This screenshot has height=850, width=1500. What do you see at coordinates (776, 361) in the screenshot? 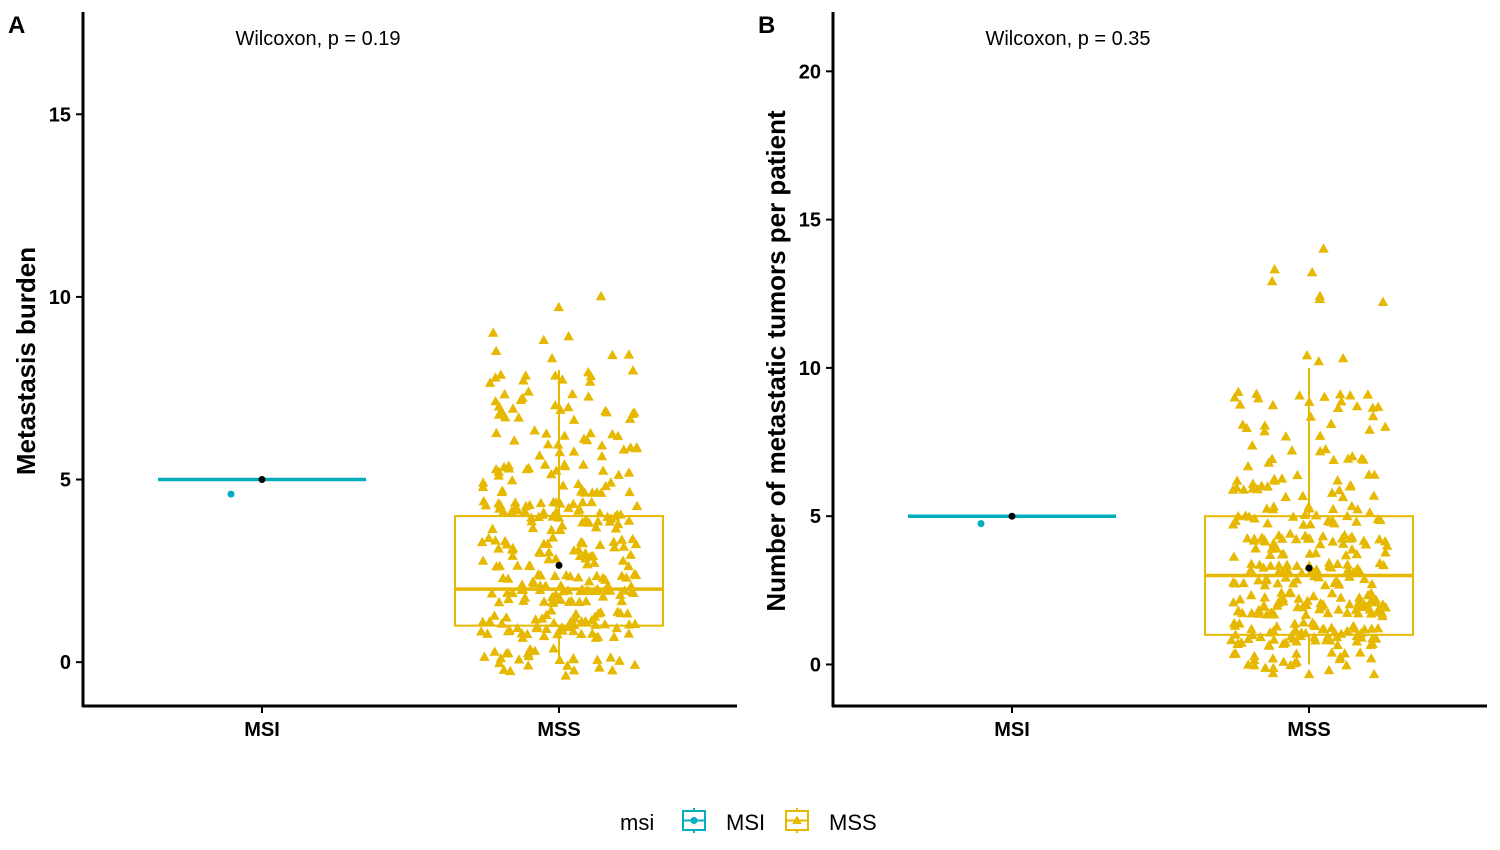
I see `y-axis-title: Number of metastatic tumors per patient` at bounding box center [776, 361].